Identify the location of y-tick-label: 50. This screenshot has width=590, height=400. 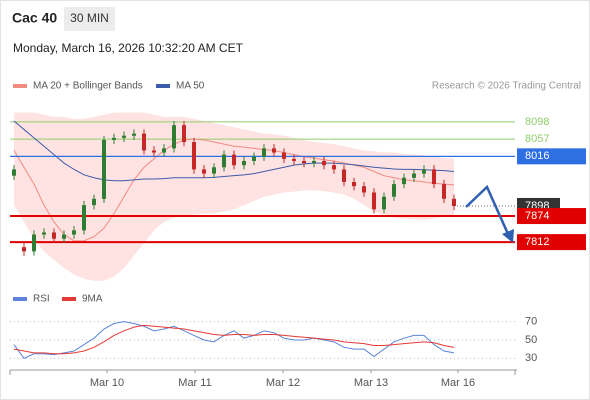
(531, 340).